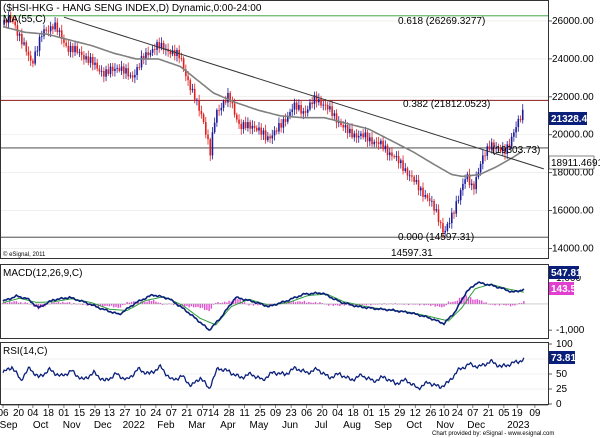 The width and height of the screenshot is (600, 438). Describe the element at coordinates (166, 425) in the screenshot. I see `x-tick-month: Feb` at that location.